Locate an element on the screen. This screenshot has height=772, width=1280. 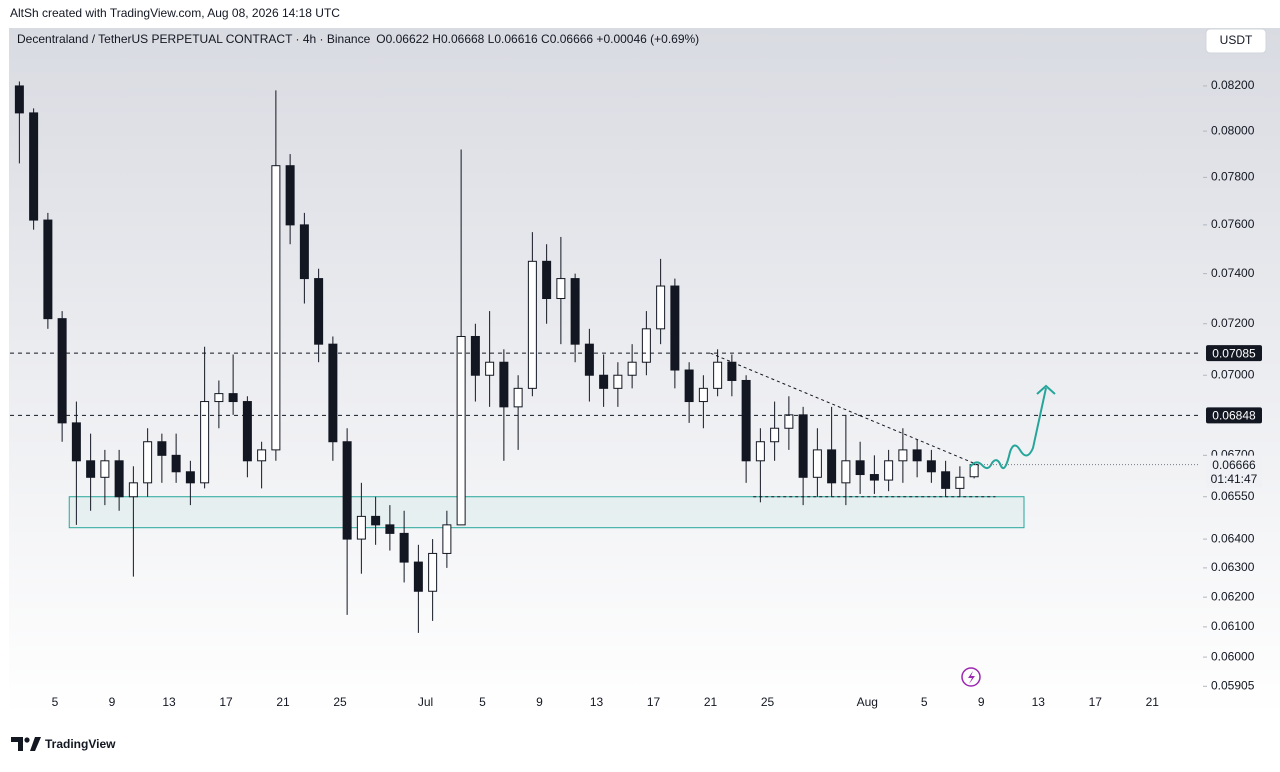
y-tick-label: 0.07600 is located at coordinates (1233, 224).